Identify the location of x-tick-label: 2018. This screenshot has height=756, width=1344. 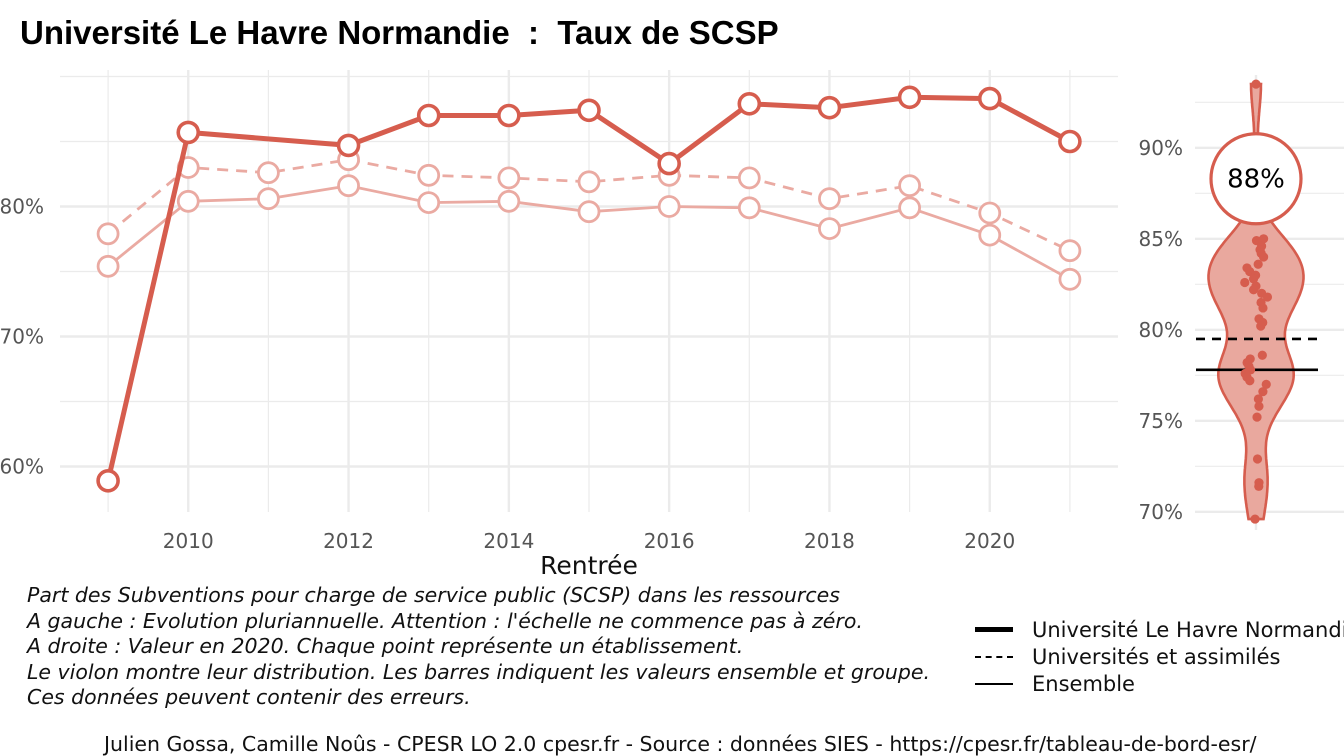
(829, 541).